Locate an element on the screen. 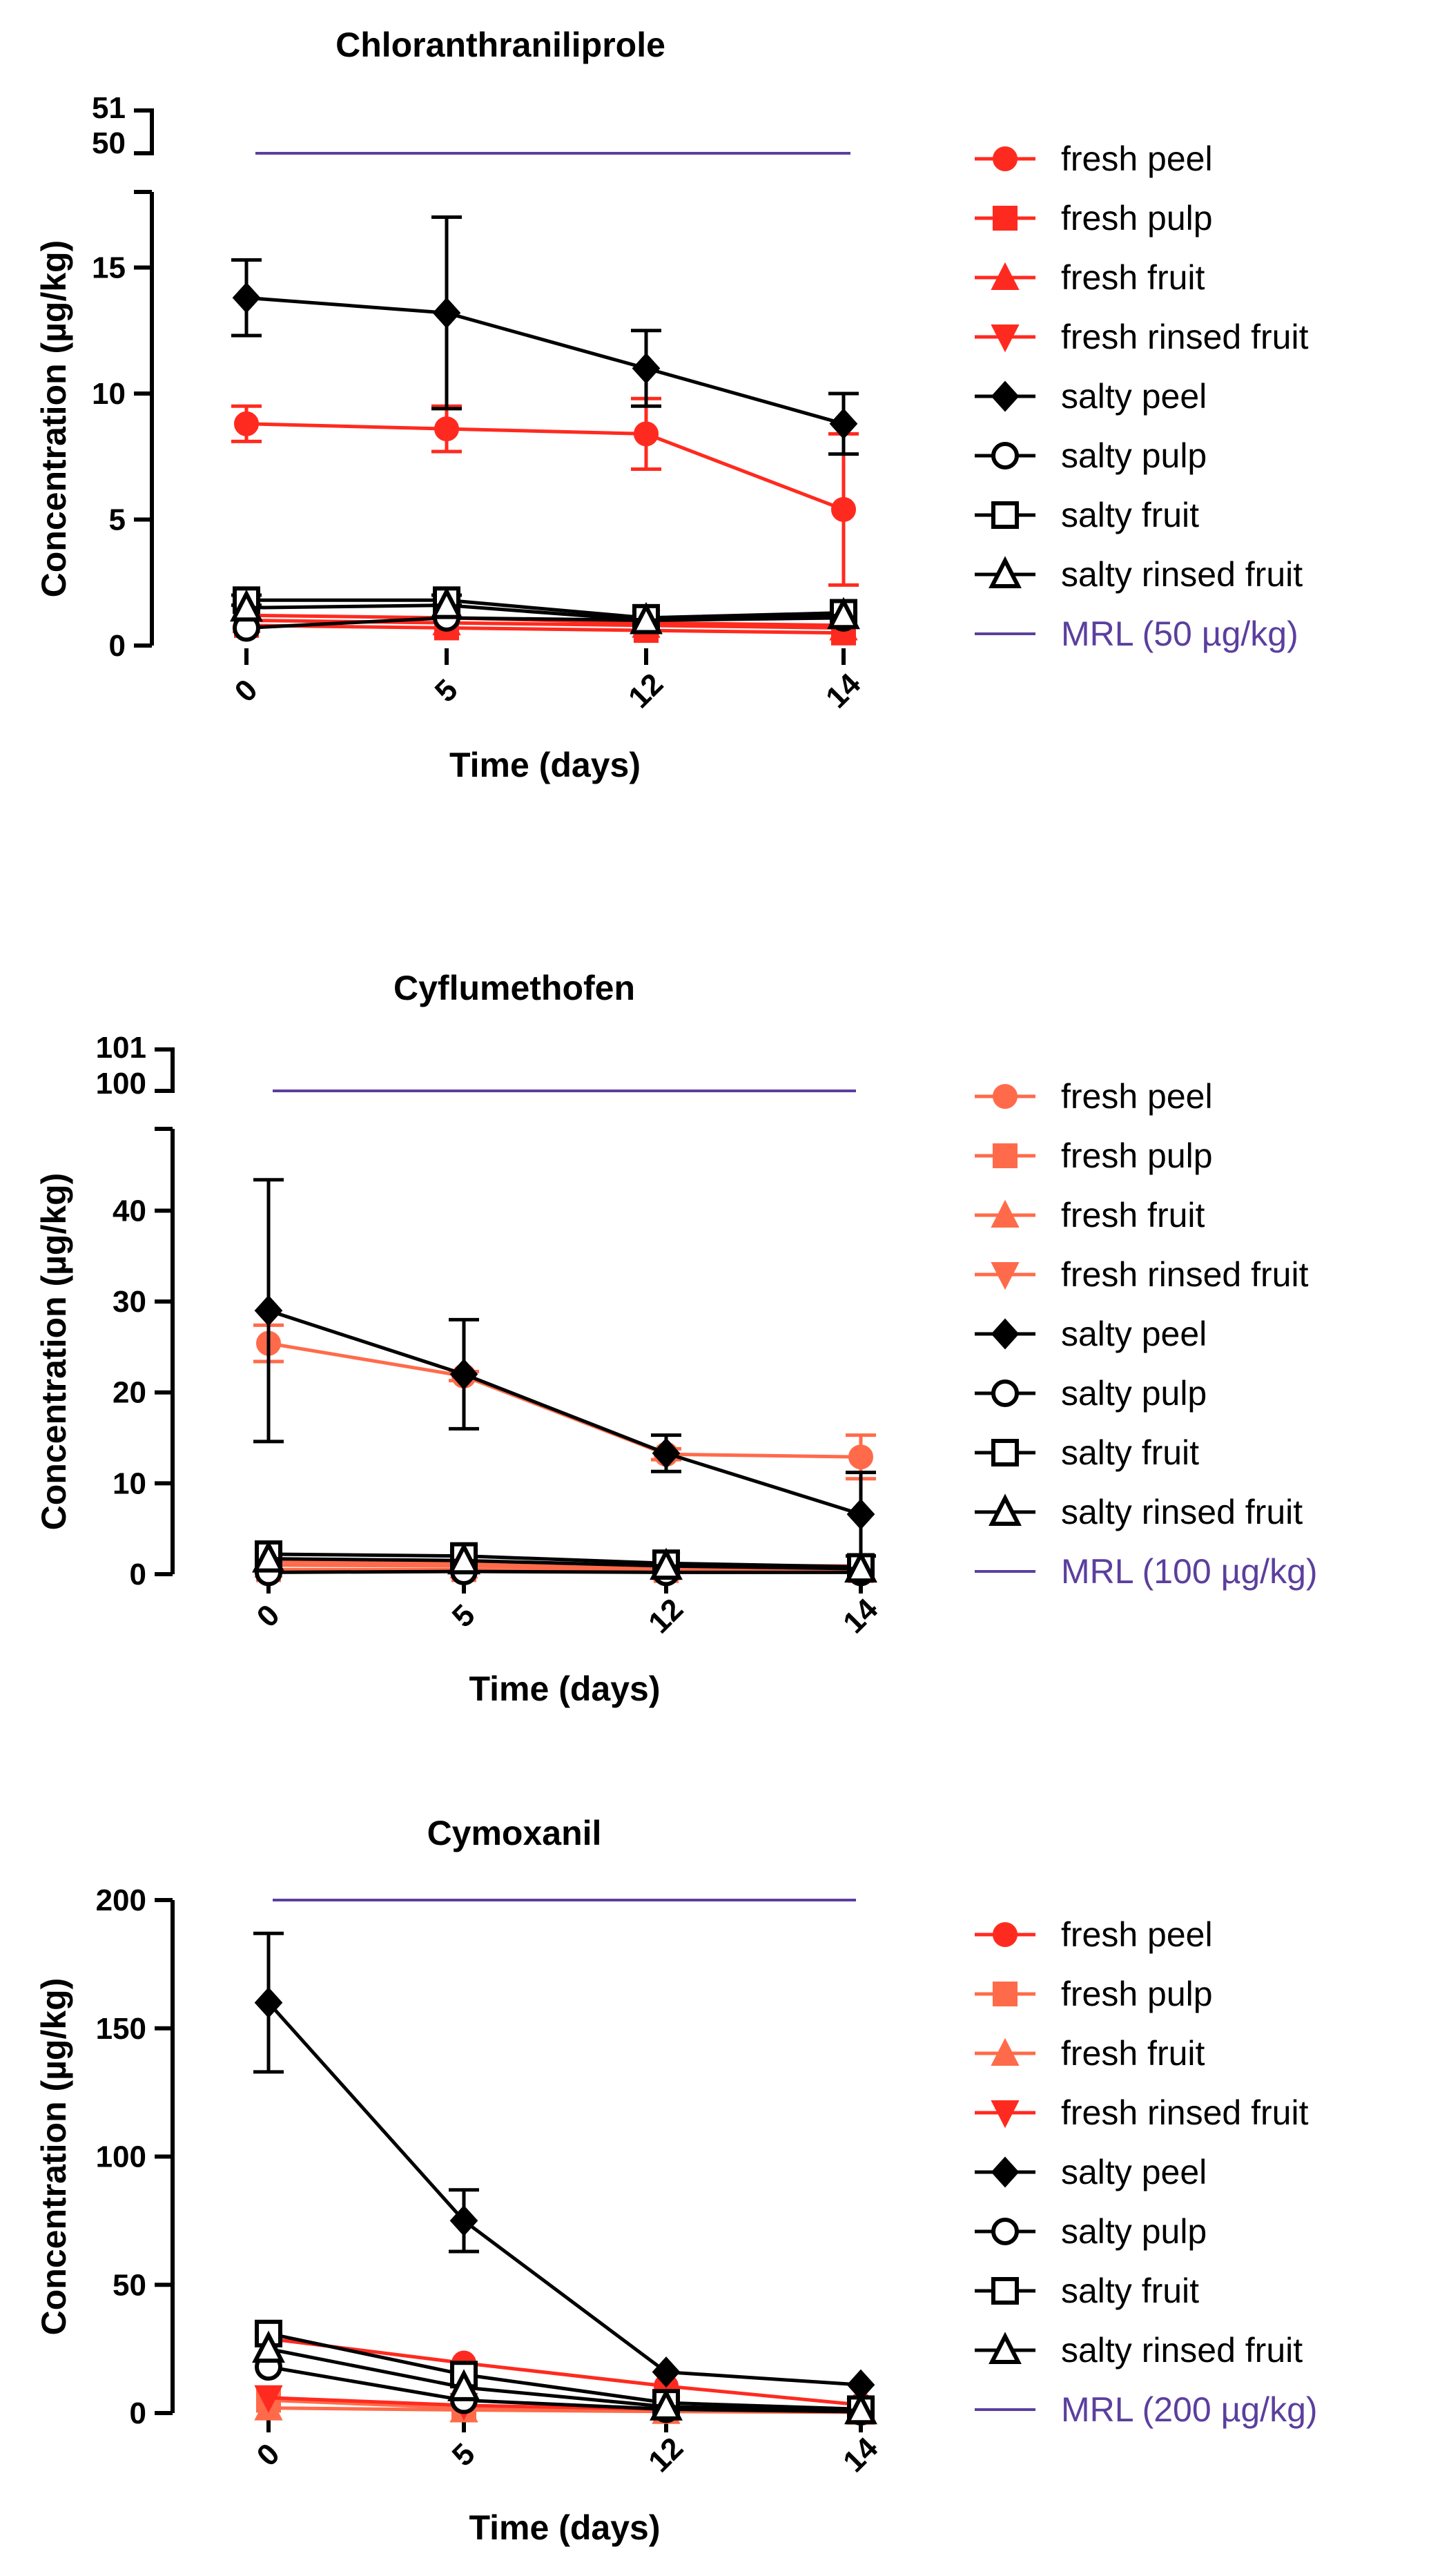 The image size is (1431, 2576). legend-label-mrl: MRL (50 µg/kg) is located at coordinates (1179, 633).